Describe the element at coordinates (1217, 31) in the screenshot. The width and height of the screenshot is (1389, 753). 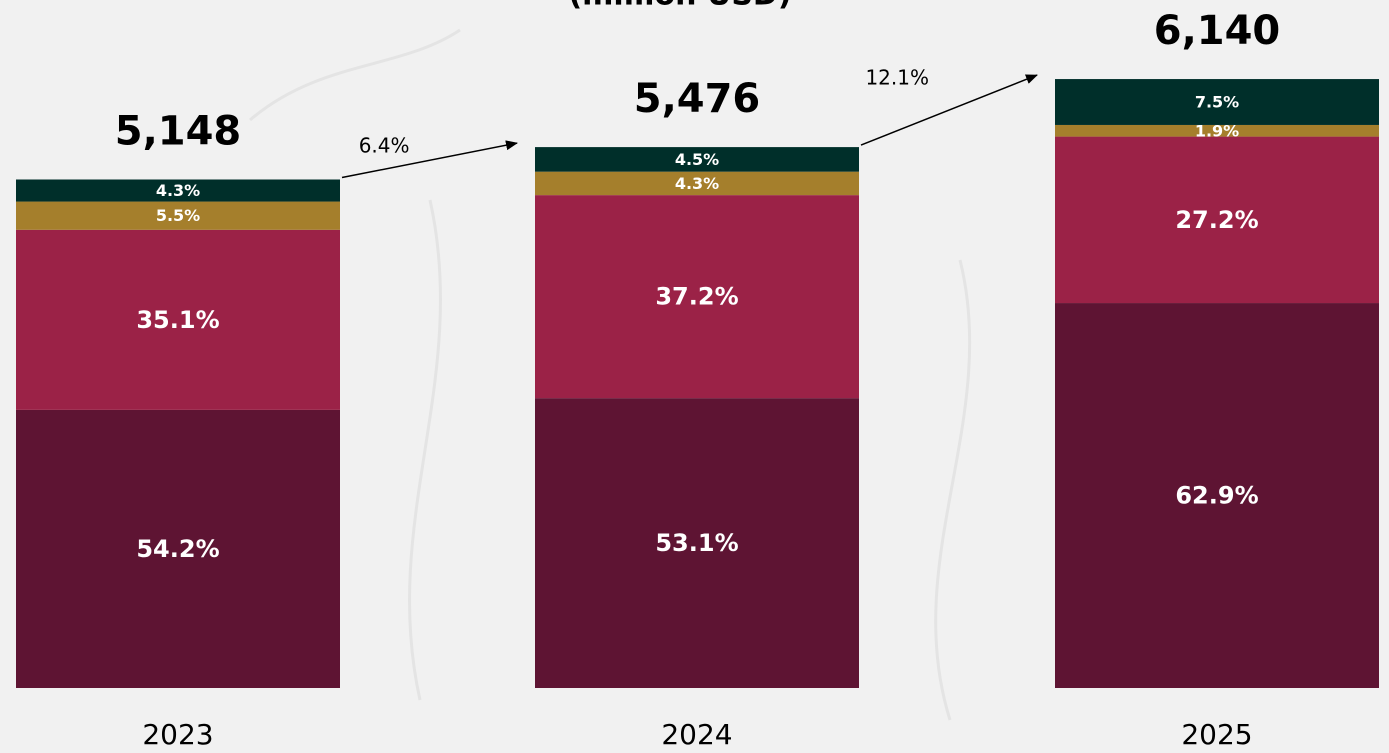
I see `total-label: 6,140` at that location.